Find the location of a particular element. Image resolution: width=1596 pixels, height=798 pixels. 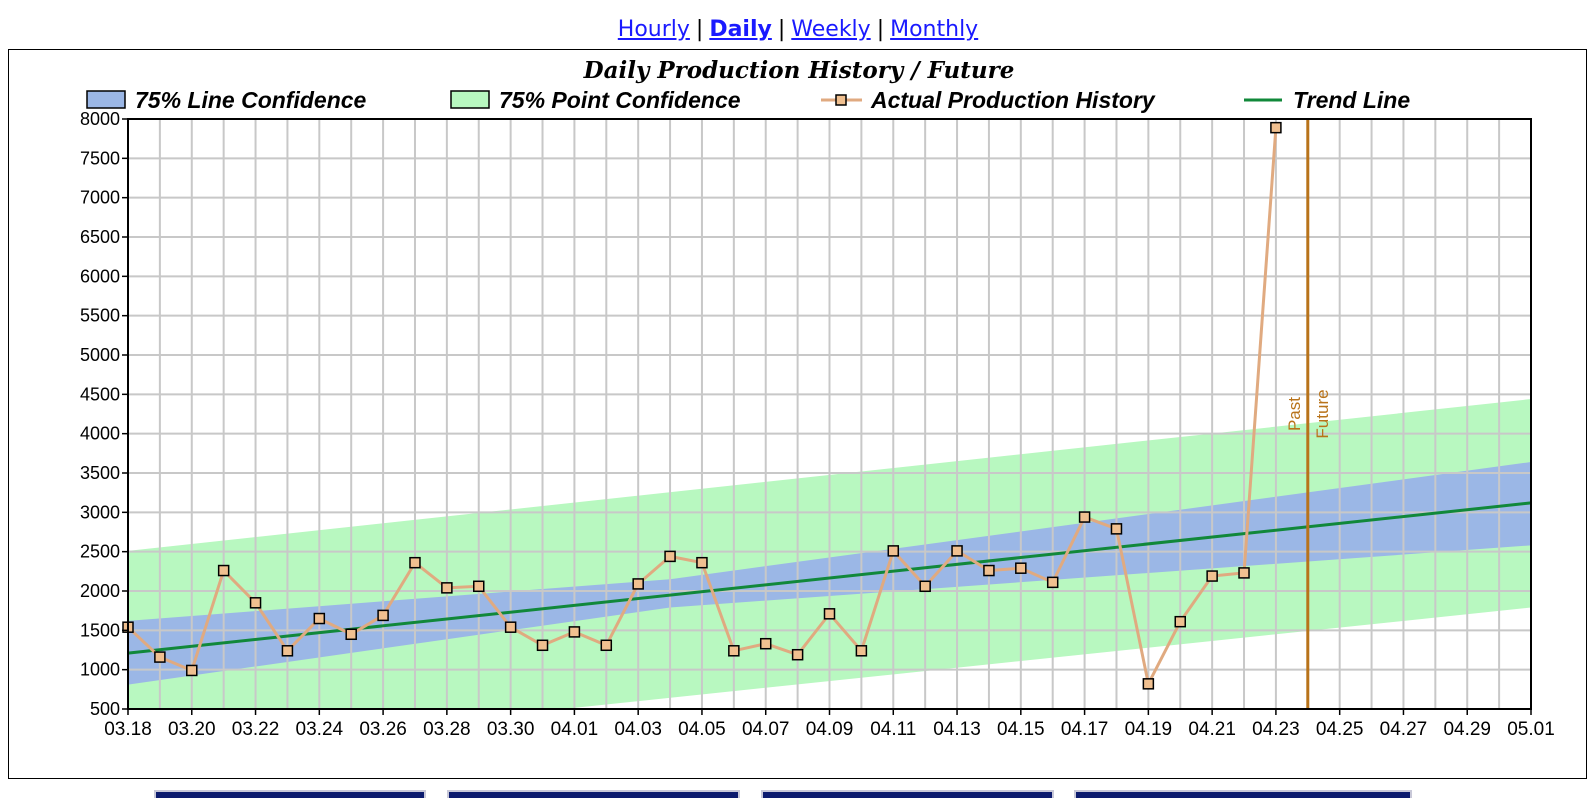

y-tick-label: 6000 is located at coordinates (100, 276).